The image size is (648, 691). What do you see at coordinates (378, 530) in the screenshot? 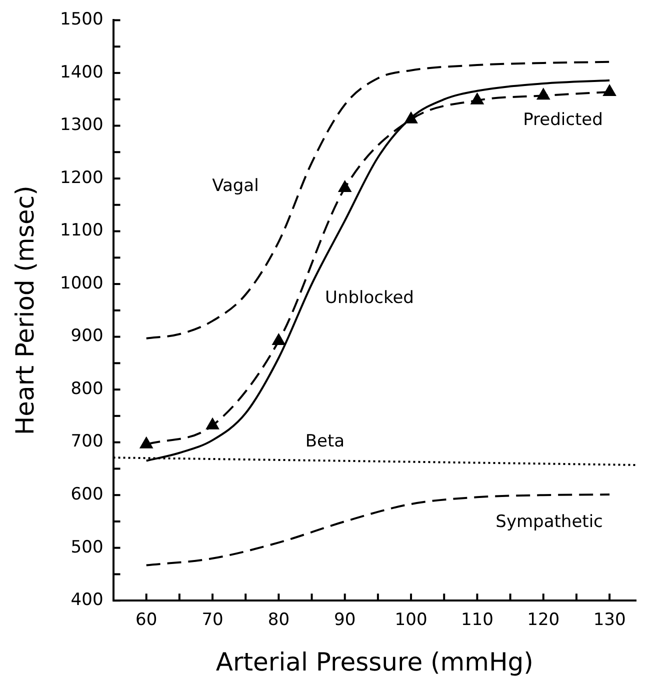
I see `line-series` at bounding box center [378, 530].